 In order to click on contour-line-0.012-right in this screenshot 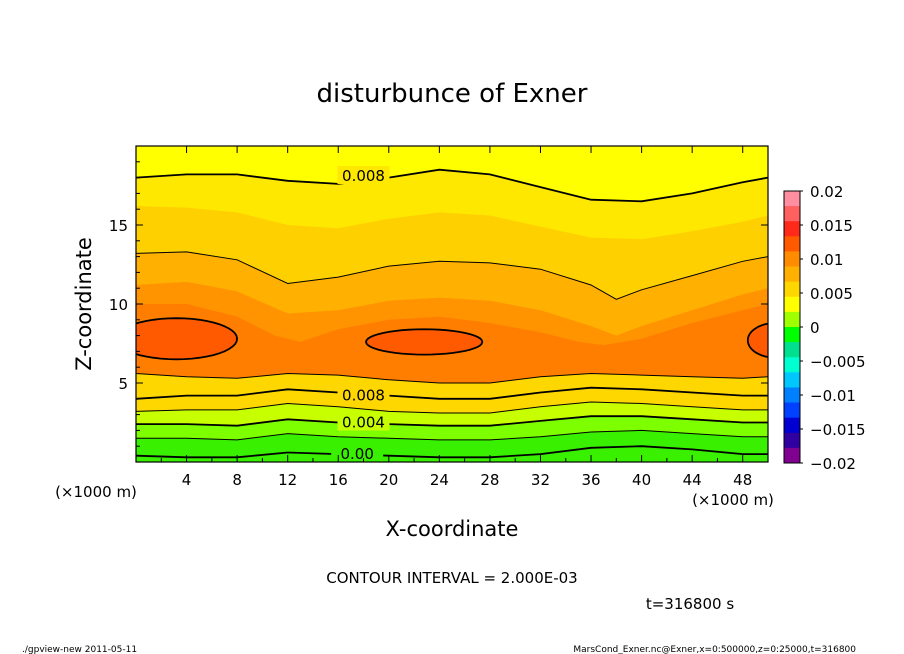, I will do `click(757, 340)`.